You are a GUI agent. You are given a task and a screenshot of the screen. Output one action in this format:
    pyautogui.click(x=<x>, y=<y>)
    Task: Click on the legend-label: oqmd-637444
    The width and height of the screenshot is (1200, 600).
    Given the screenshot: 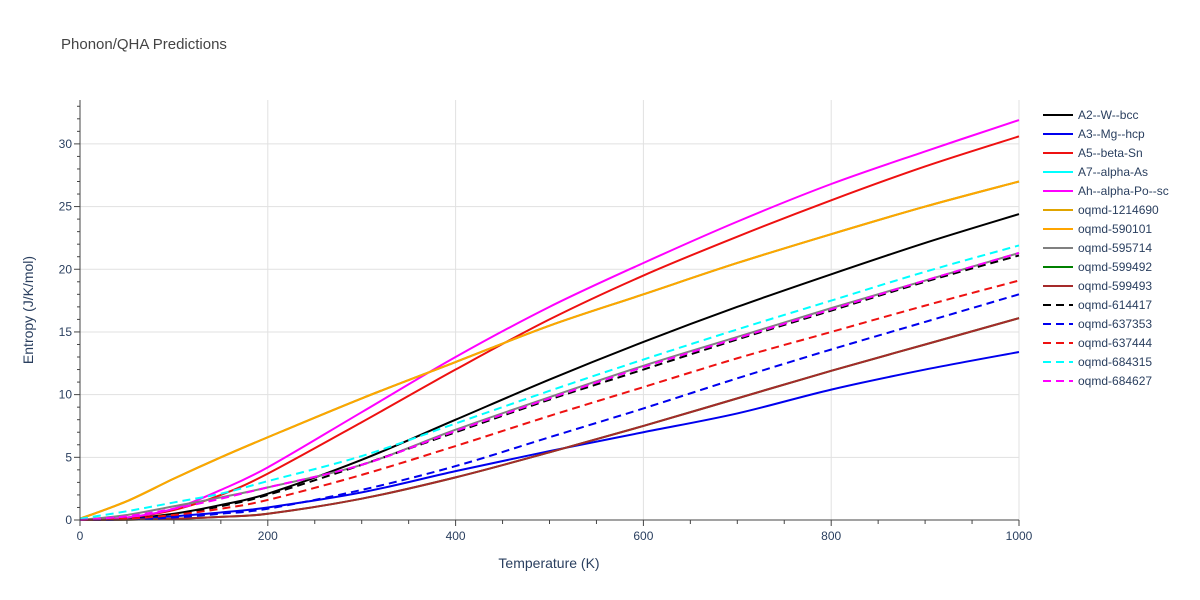 What is the action you would take?
    pyautogui.click(x=1115, y=343)
    